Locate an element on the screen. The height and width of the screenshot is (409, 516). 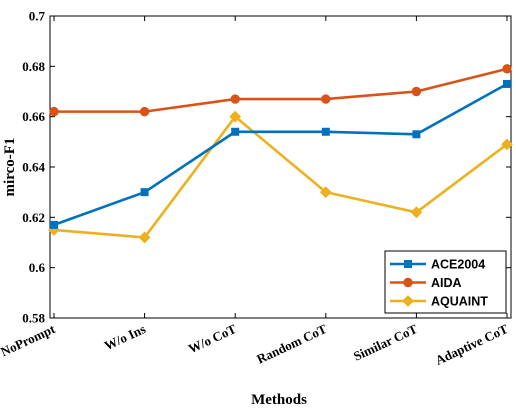
x-tick-label: NoPrompt is located at coordinates (29, 340).